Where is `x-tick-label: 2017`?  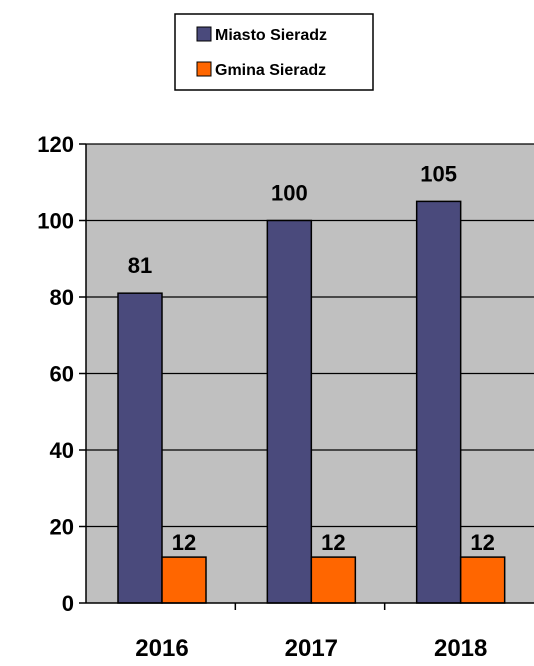
x-tick-label: 2017 is located at coordinates (311, 648).